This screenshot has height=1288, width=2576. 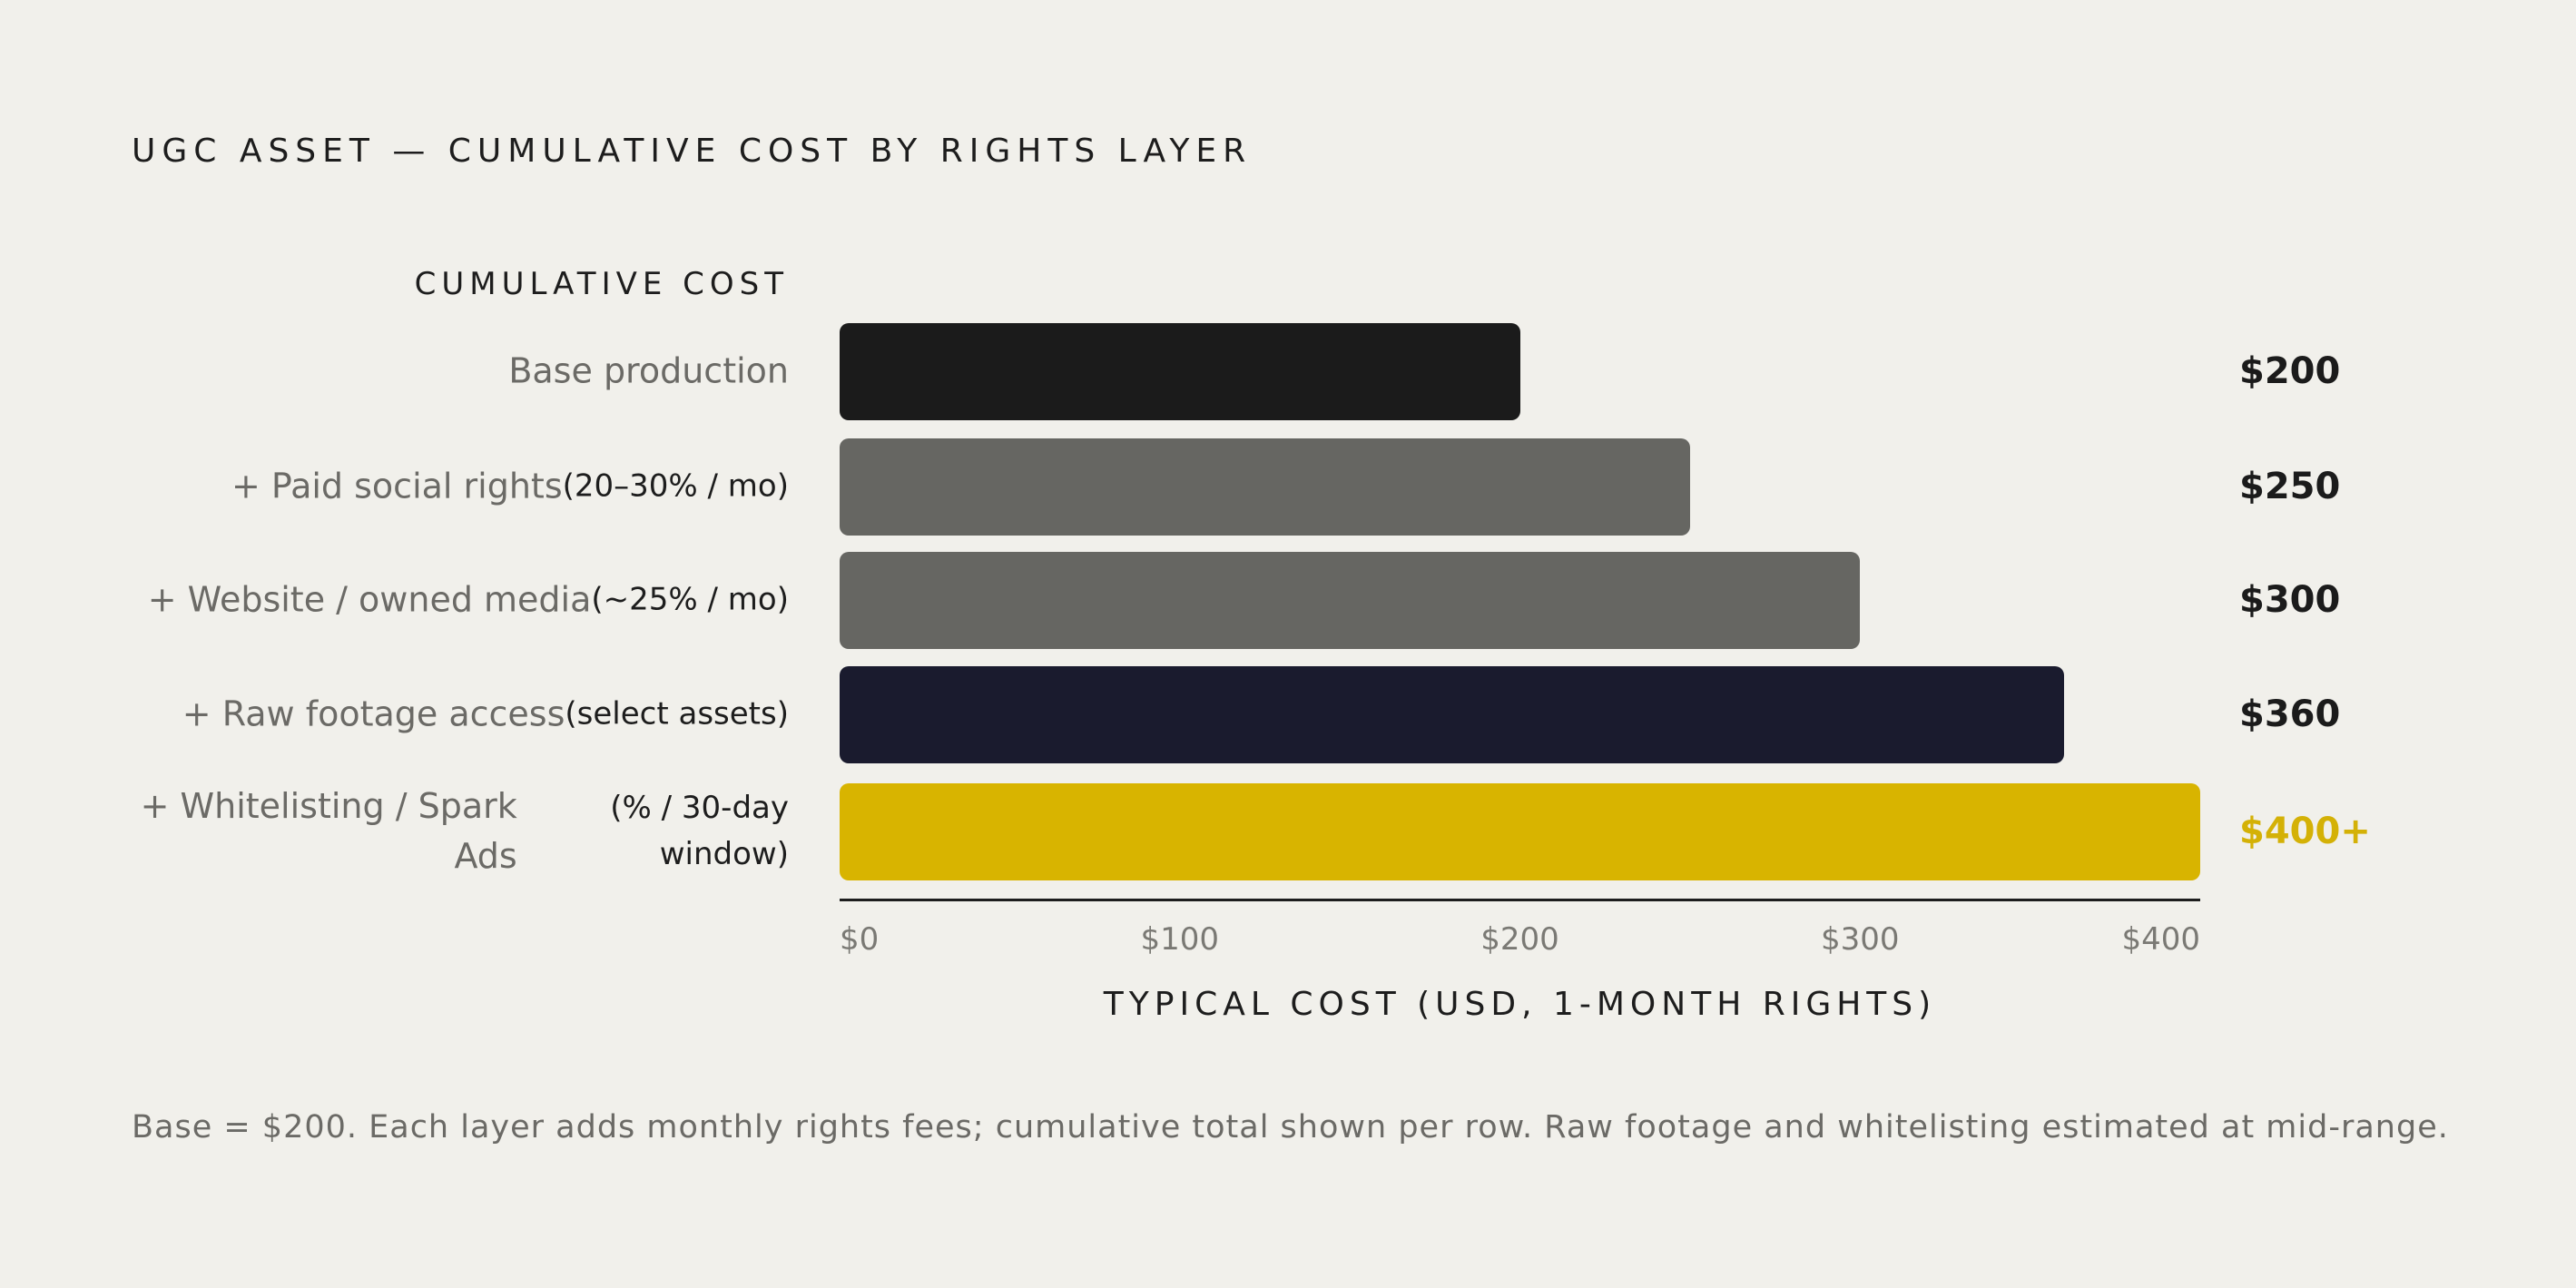 What do you see at coordinates (860, 939) in the screenshot?
I see `x-tick-label: $0` at bounding box center [860, 939].